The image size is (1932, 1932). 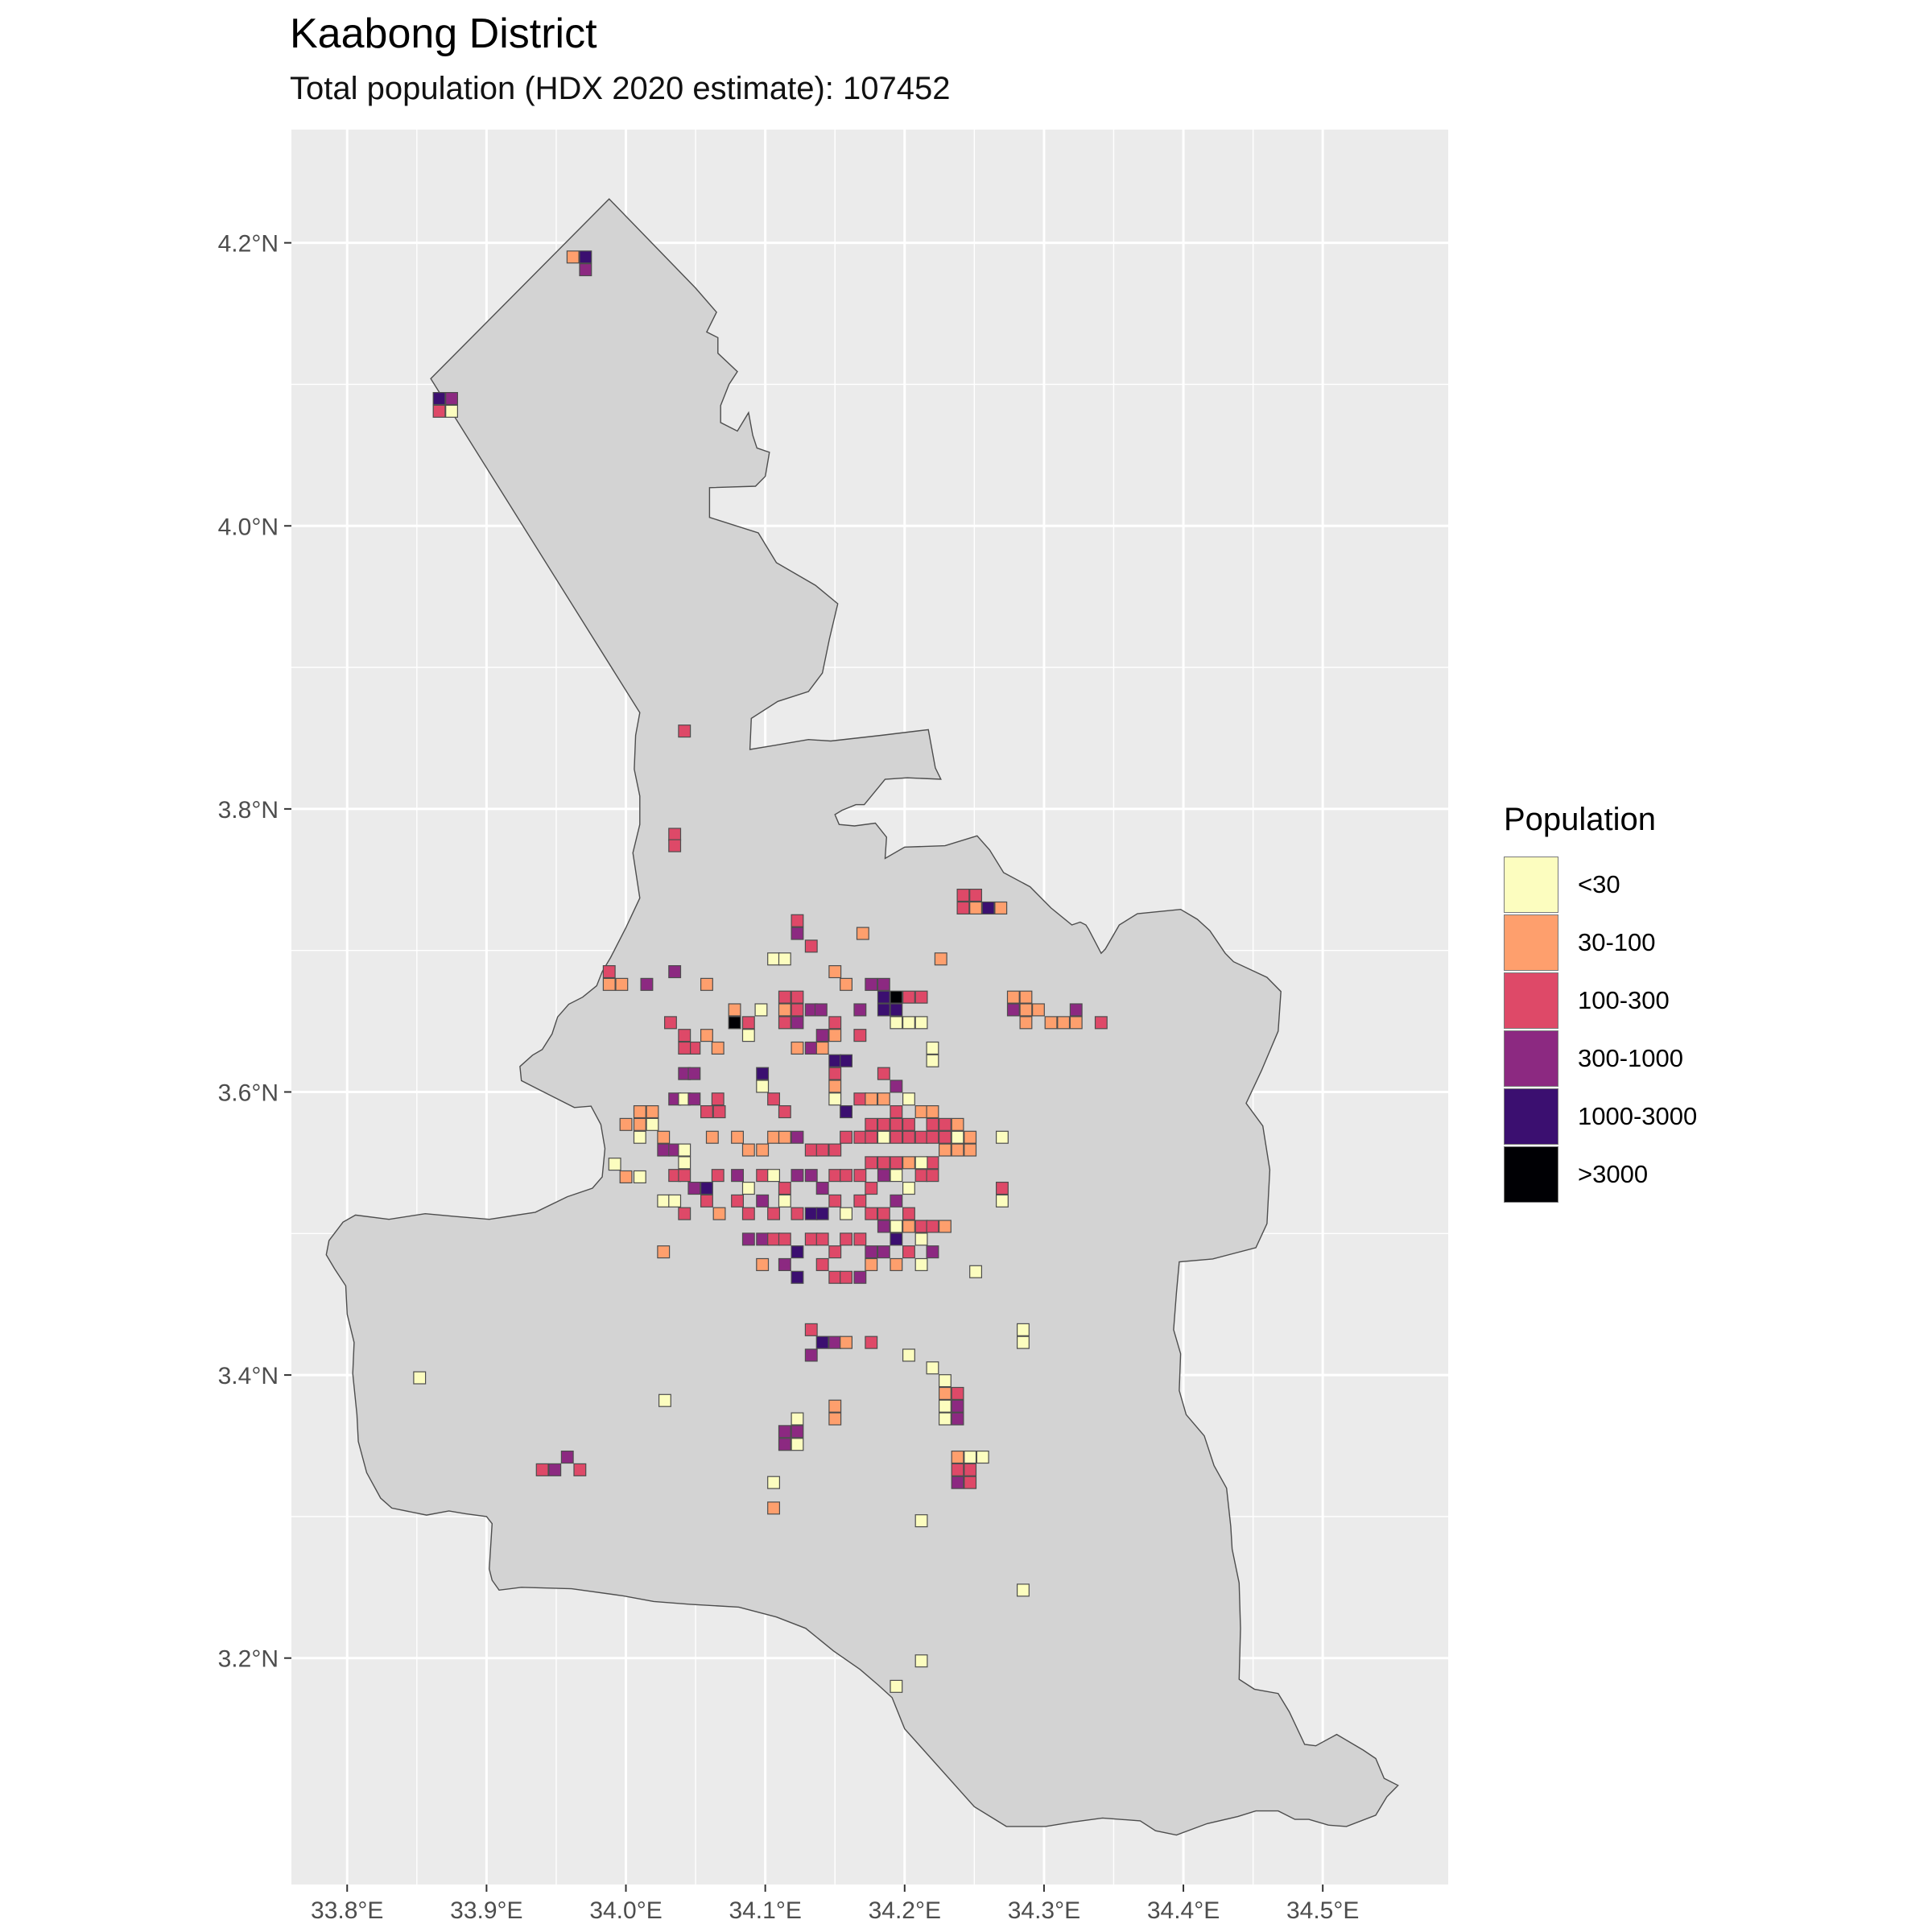 I want to click on legend-entry: 30-100, so click(x=1600, y=943).